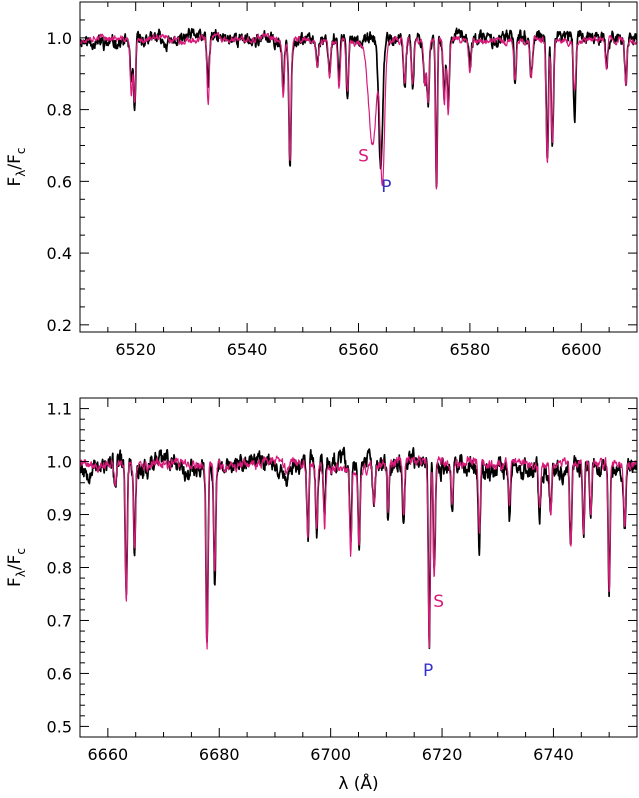  What do you see at coordinates (470, 349) in the screenshot?
I see `x-tick-label: 6580` at bounding box center [470, 349].